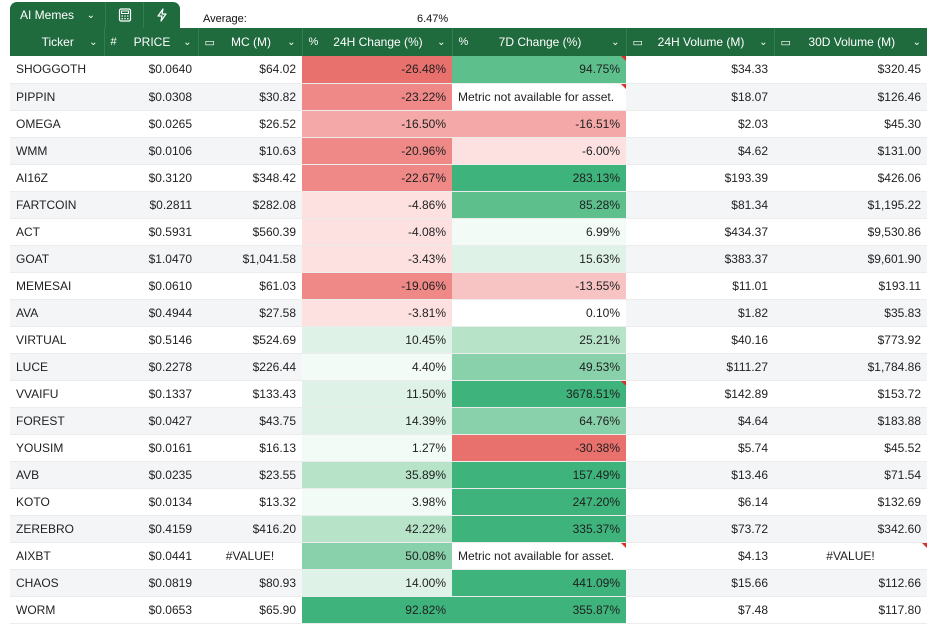  I want to click on cell-vol30d: $9,530.86, so click(850, 232).